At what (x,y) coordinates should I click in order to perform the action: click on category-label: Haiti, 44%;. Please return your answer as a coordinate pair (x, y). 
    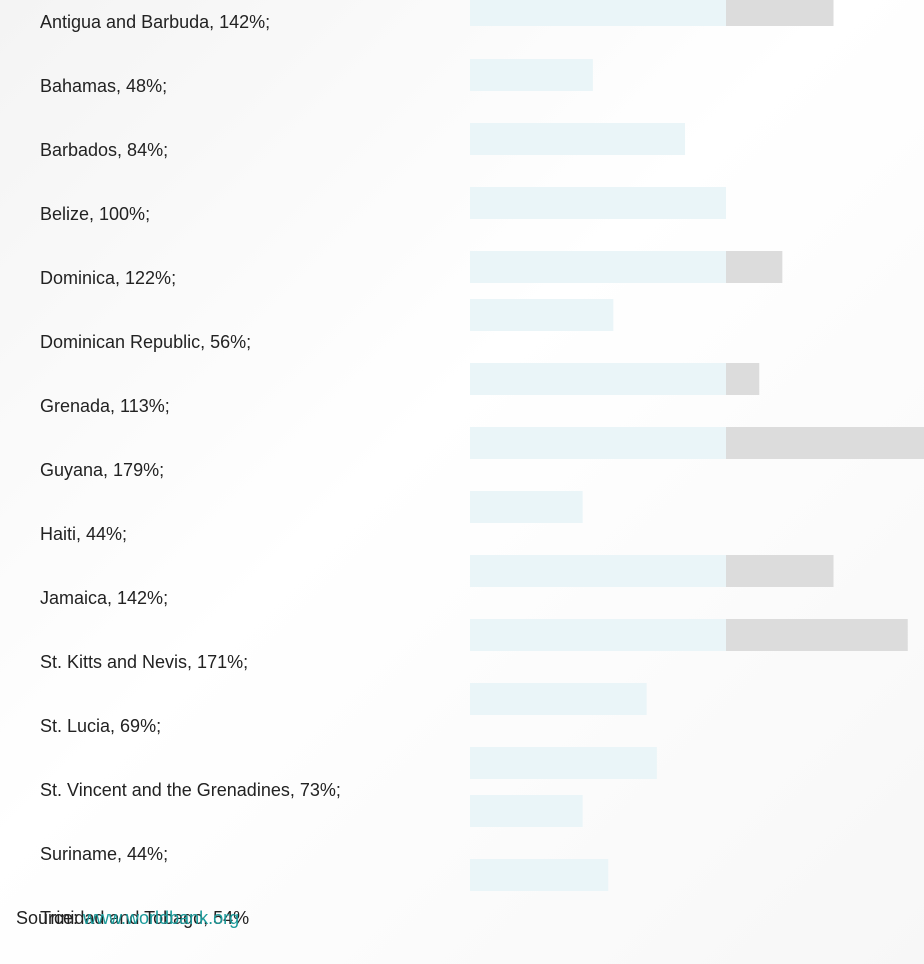
    Looking at the image, I should click on (83, 534).